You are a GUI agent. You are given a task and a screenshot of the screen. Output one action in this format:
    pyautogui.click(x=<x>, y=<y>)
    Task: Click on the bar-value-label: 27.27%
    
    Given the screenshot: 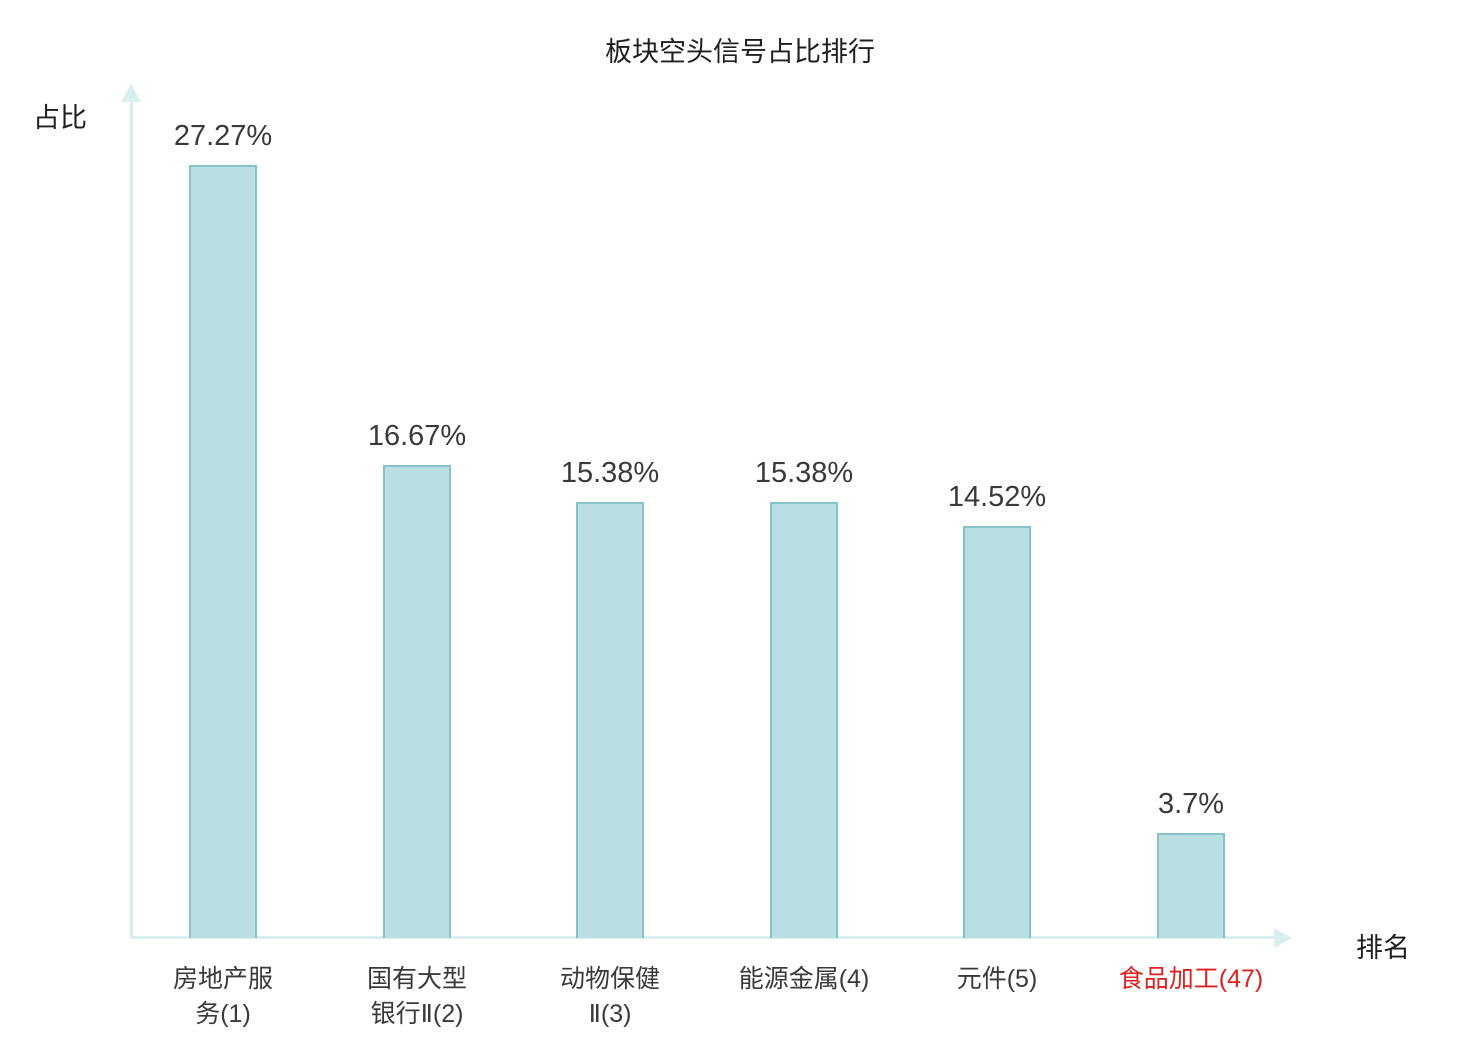 What is the action you would take?
    pyautogui.click(x=223, y=136)
    